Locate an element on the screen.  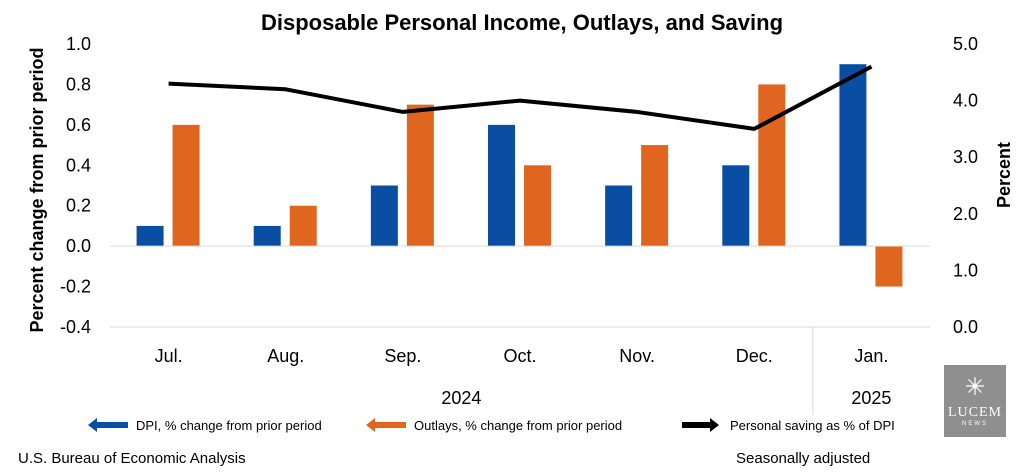
saving-rate-line is located at coordinates (520, 97).